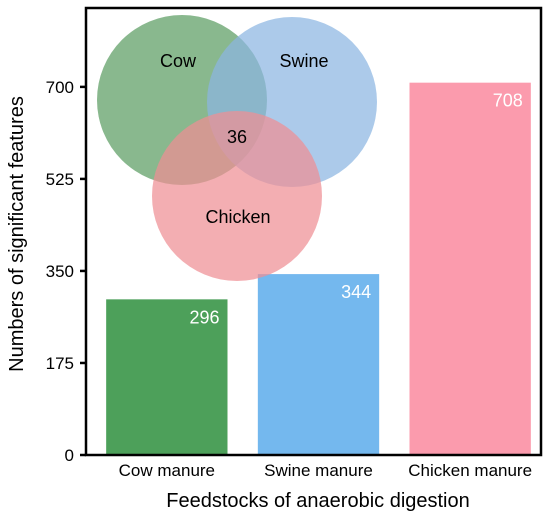 The image size is (550, 522). I want to click on x-tick-label: Swine manure, so click(318, 470).